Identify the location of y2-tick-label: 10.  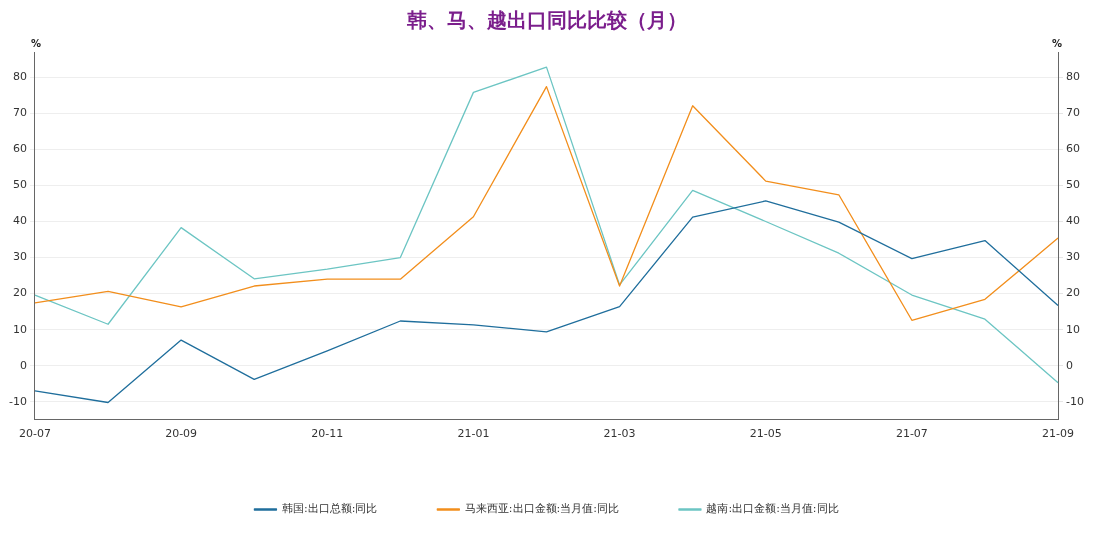
(1073, 329).